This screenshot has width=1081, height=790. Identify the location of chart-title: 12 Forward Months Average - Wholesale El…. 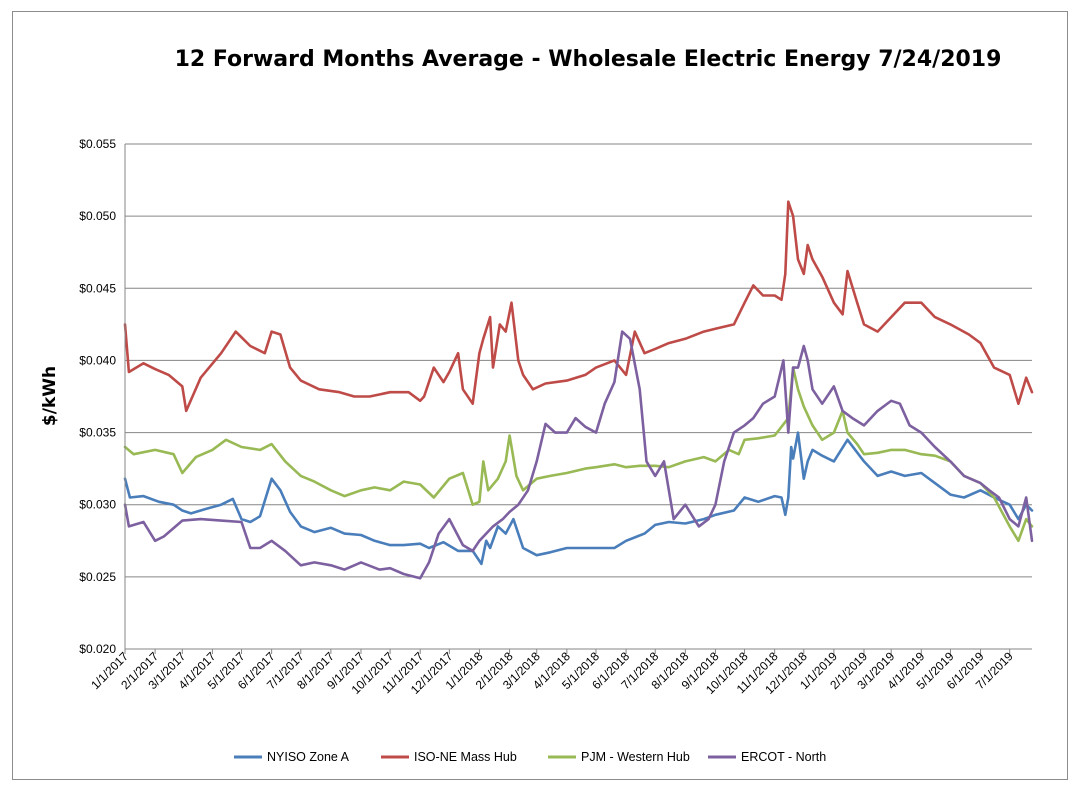
(588, 59).